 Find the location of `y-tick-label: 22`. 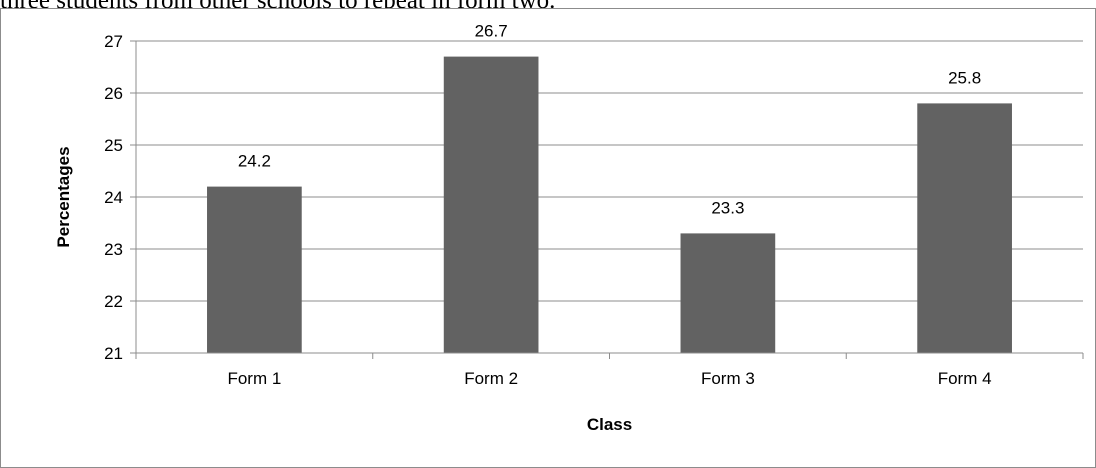

y-tick-label: 22 is located at coordinates (113, 301).